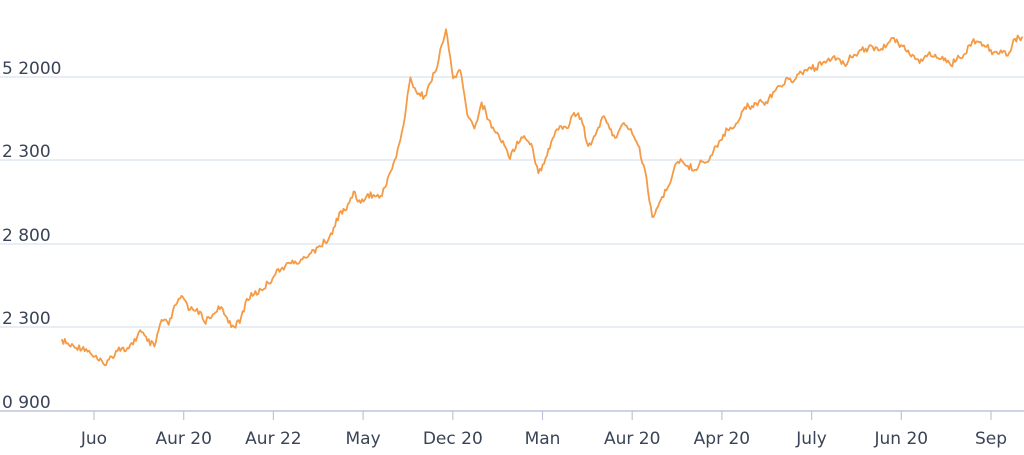 This screenshot has width=1024, height=455. I want to click on y-tick-label: 5 2000, so click(31, 69).